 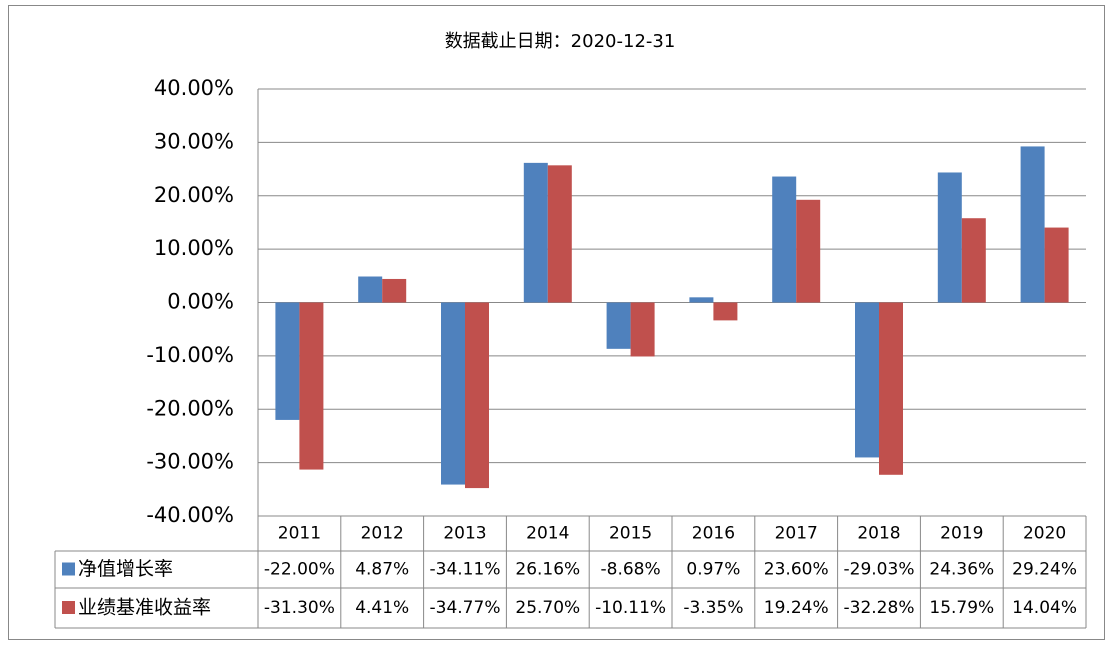 I want to click on data-label: 25.70%, so click(x=547, y=608).